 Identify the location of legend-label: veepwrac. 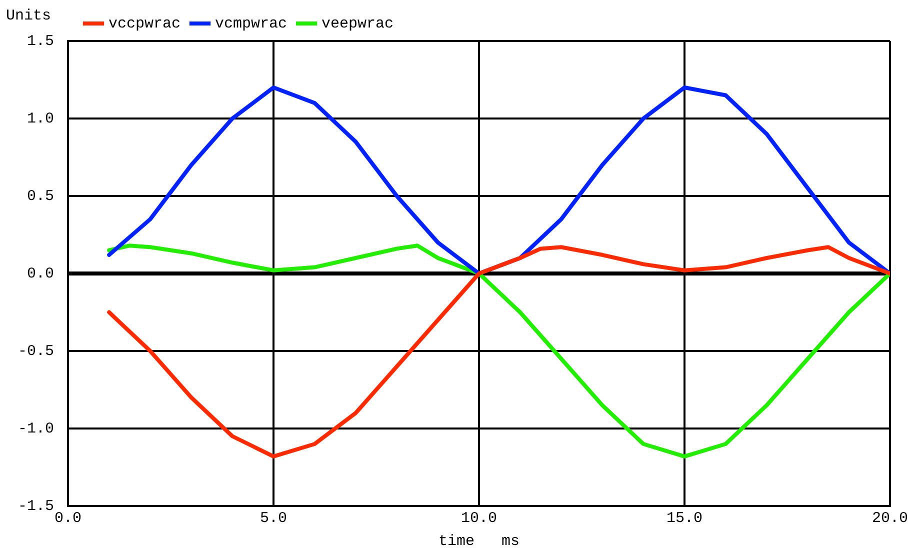
(358, 23).